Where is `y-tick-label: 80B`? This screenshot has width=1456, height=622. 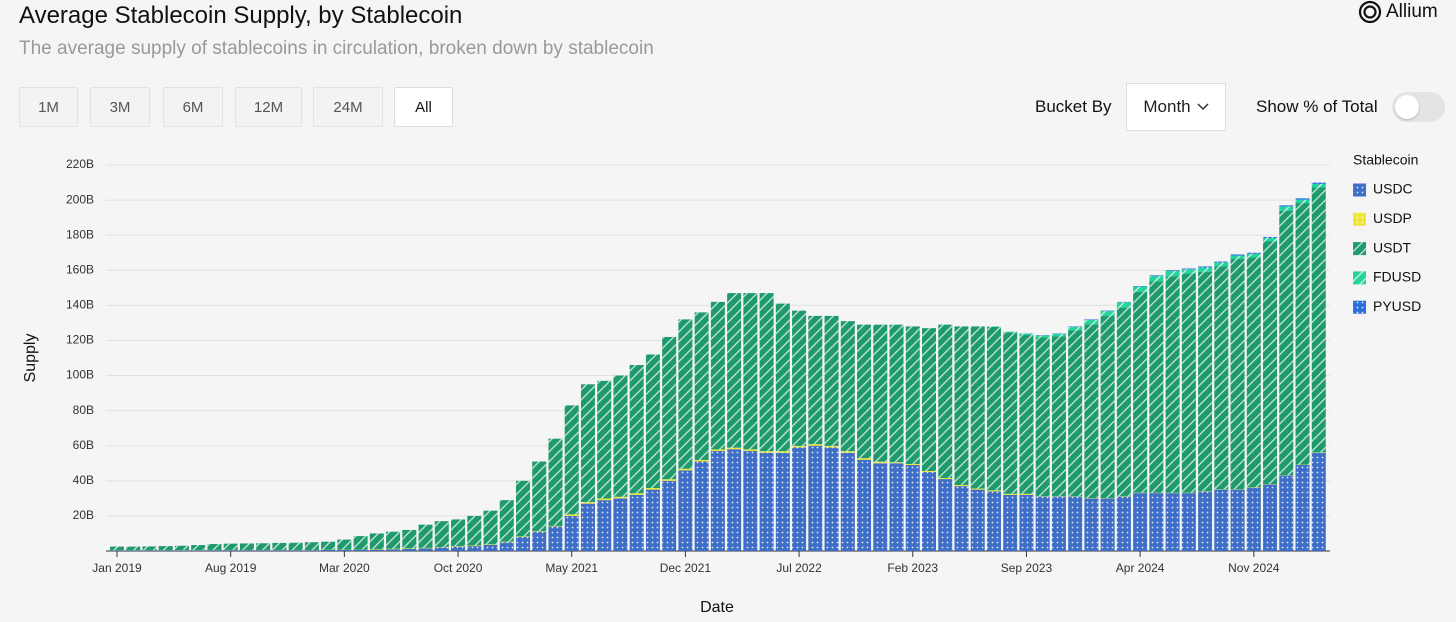 y-tick-label: 80B is located at coordinates (83, 410).